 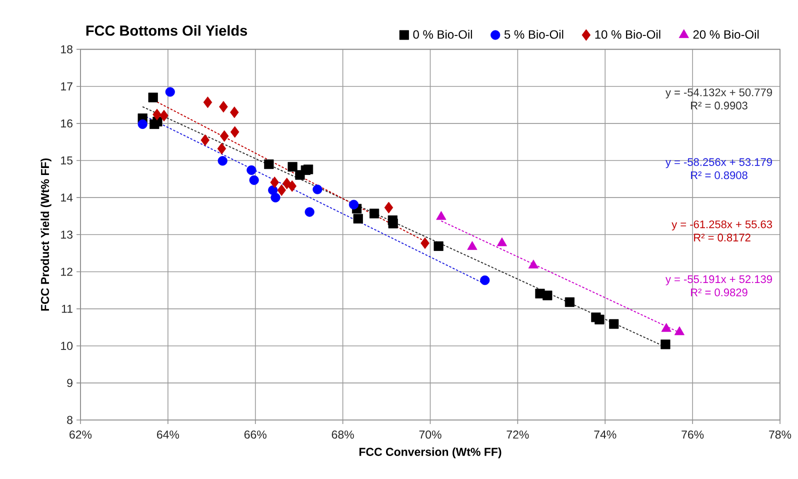 I want to click on annotation: R² = 0.8172, so click(x=722, y=238).